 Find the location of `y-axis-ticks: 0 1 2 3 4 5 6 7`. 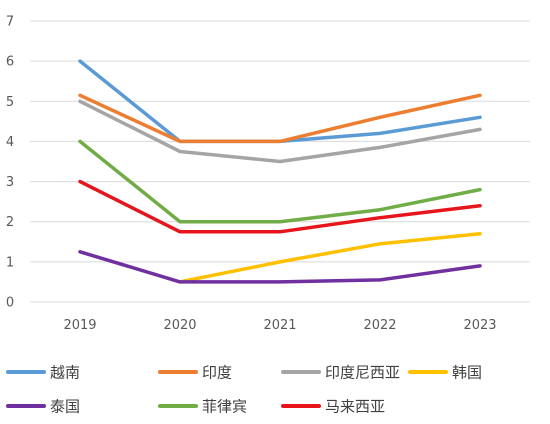

y-axis-ticks: 0 1 2 3 4 5 6 7 is located at coordinates (10, 163).